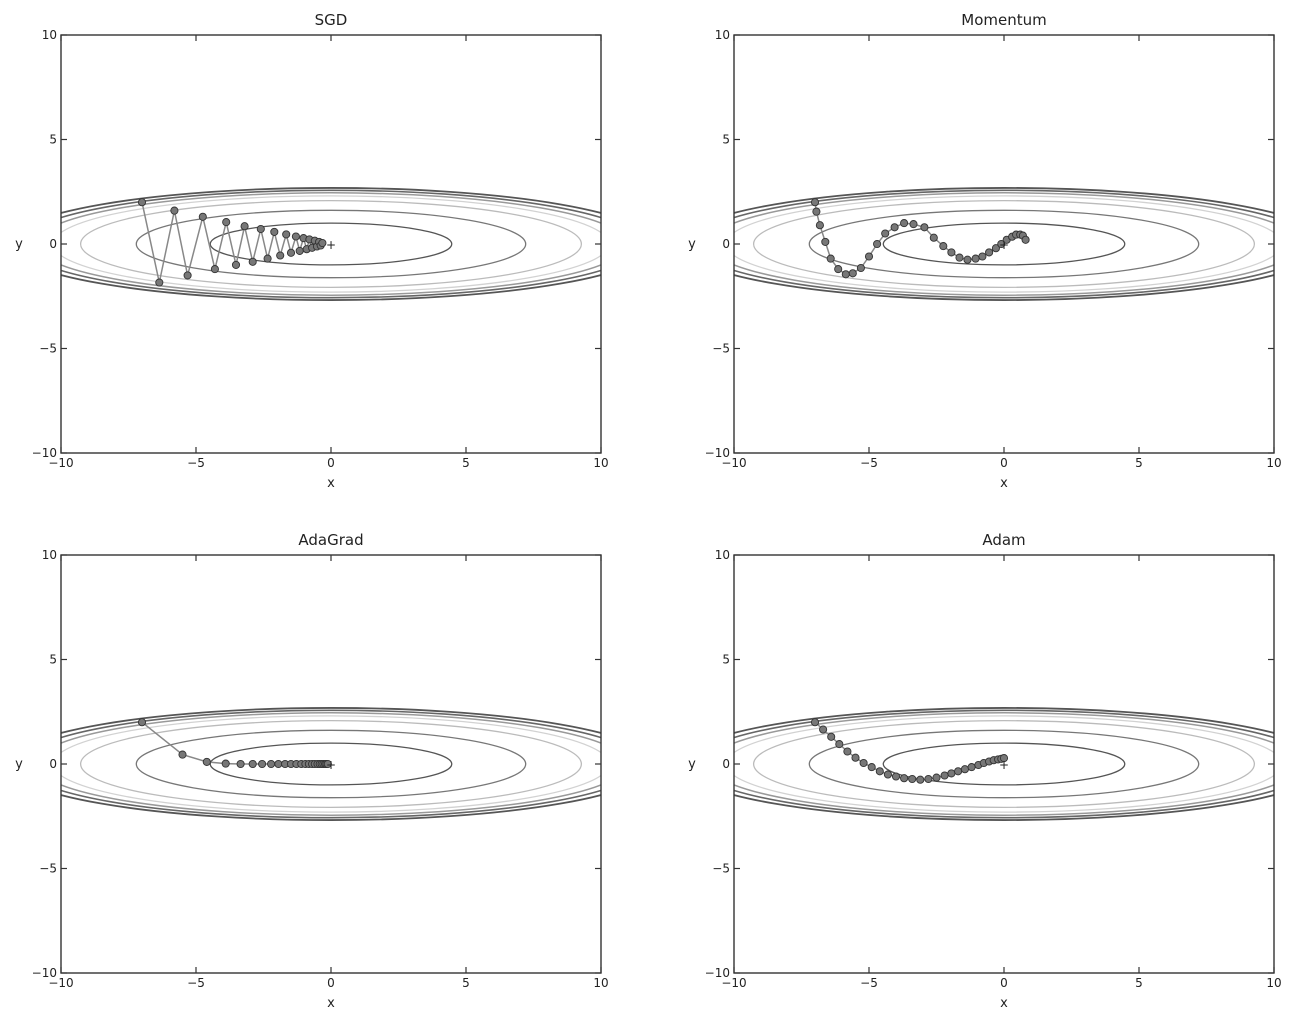  What do you see at coordinates (330, 540) in the screenshot?
I see `subplot-title: AdaGrad` at bounding box center [330, 540].